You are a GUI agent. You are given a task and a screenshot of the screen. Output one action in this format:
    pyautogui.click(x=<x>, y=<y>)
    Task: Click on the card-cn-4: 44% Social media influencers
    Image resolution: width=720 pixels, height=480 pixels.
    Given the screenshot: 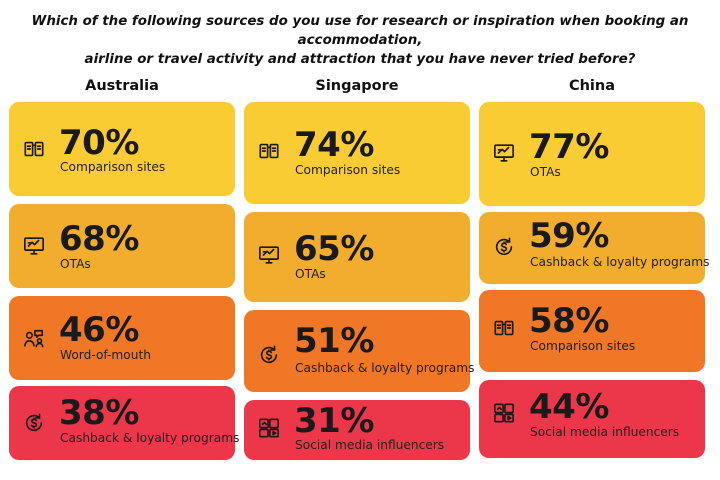 What is the action you would take?
    pyautogui.click(x=592, y=419)
    